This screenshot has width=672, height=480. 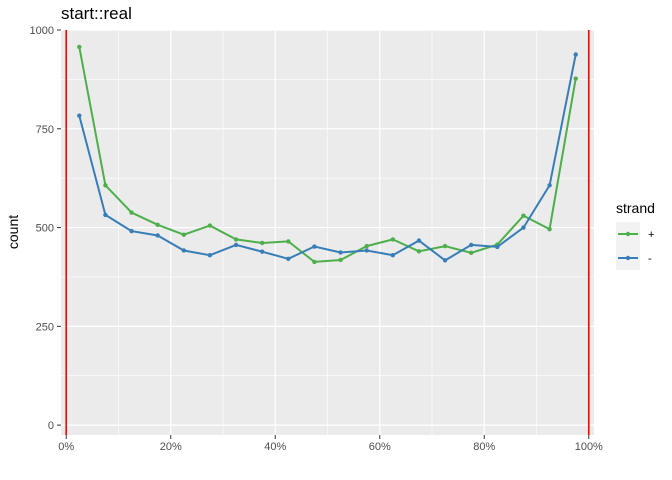 I want to click on y-axis: 0 250 500 750 1000, so click(x=45, y=228).